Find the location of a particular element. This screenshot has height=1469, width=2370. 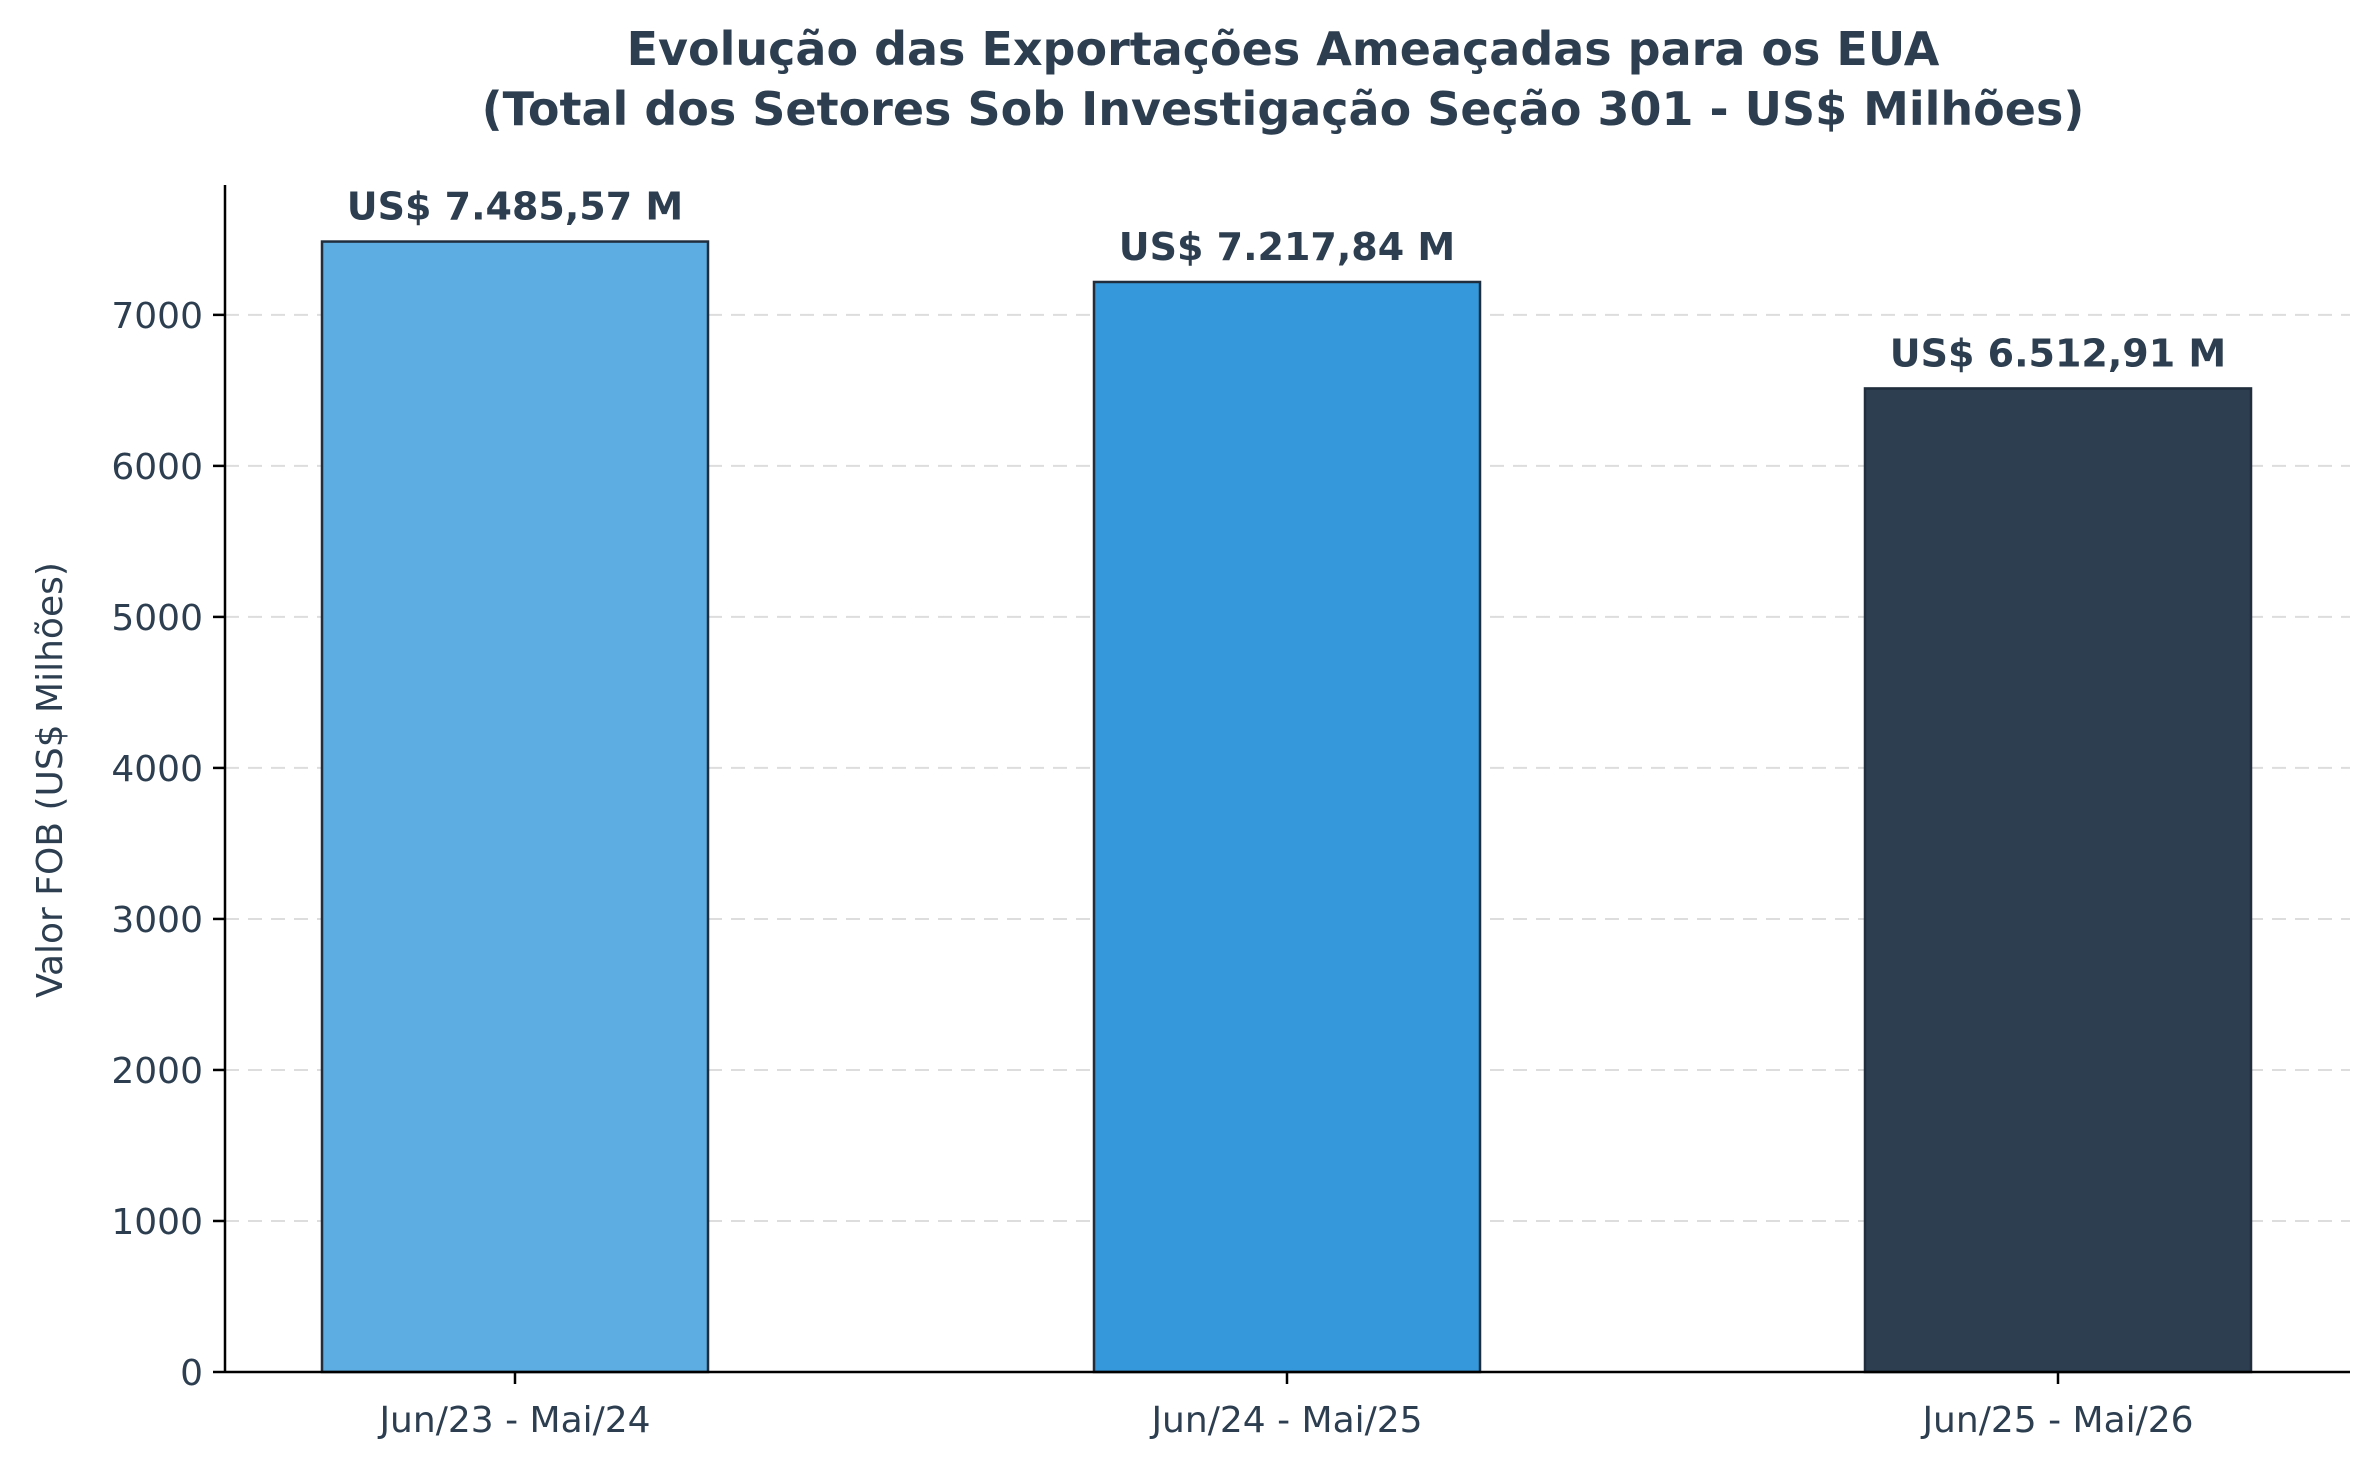

x-tick-label-2: Jun/24 - Mai/25 is located at coordinates (1285, 1420).